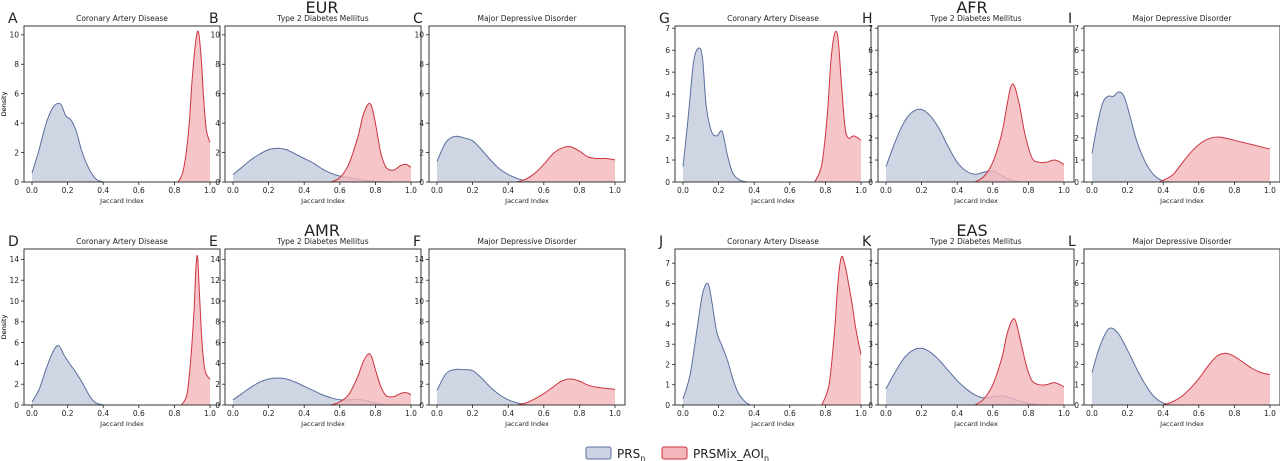 The width and height of the screenshot is (1280, 461). What do you see at coordinates (1076, 160) in the screenshot?
I see `y-tick-label: 1` at bounding box center [1076, 160].